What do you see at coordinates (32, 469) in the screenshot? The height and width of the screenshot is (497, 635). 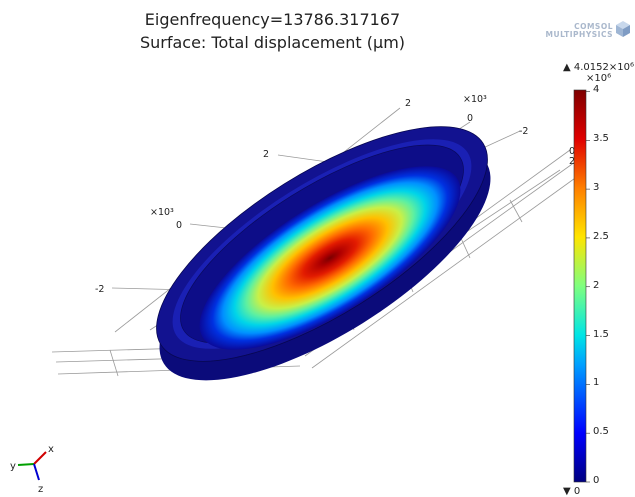 I see `axis-triad-icon: x y z` at bounding box center [32, 469].